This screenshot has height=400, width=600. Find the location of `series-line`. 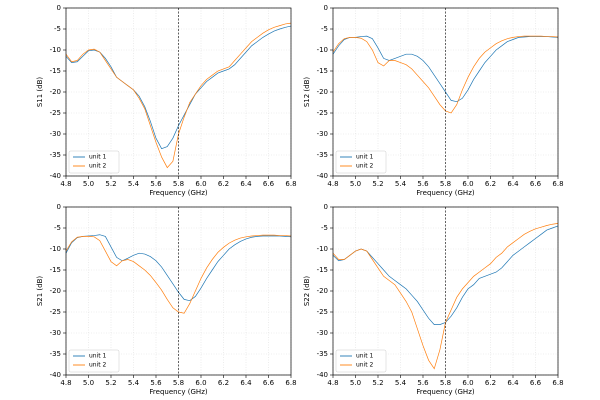

series-line is located at coordinates (178, 87).